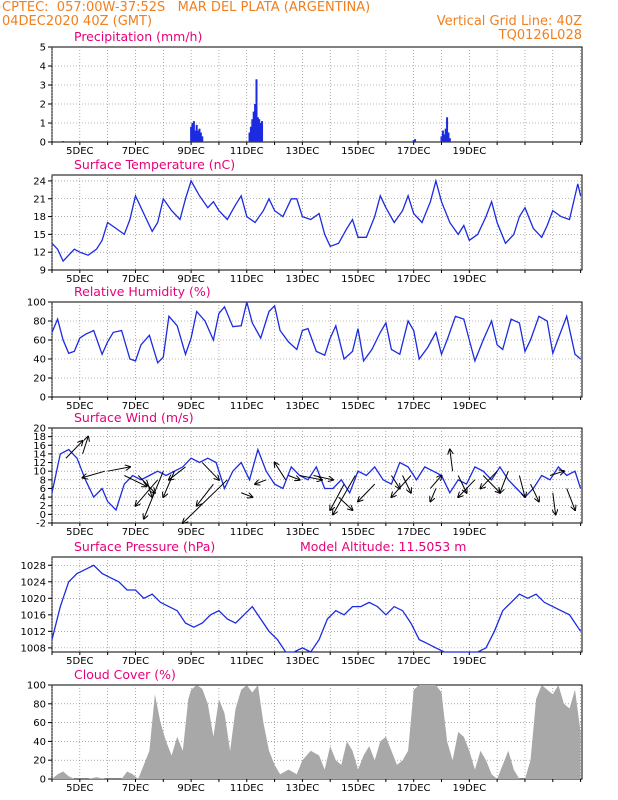 The image size is (618, 800). I want to click on y-tick-label: 2, so click(43, 105).